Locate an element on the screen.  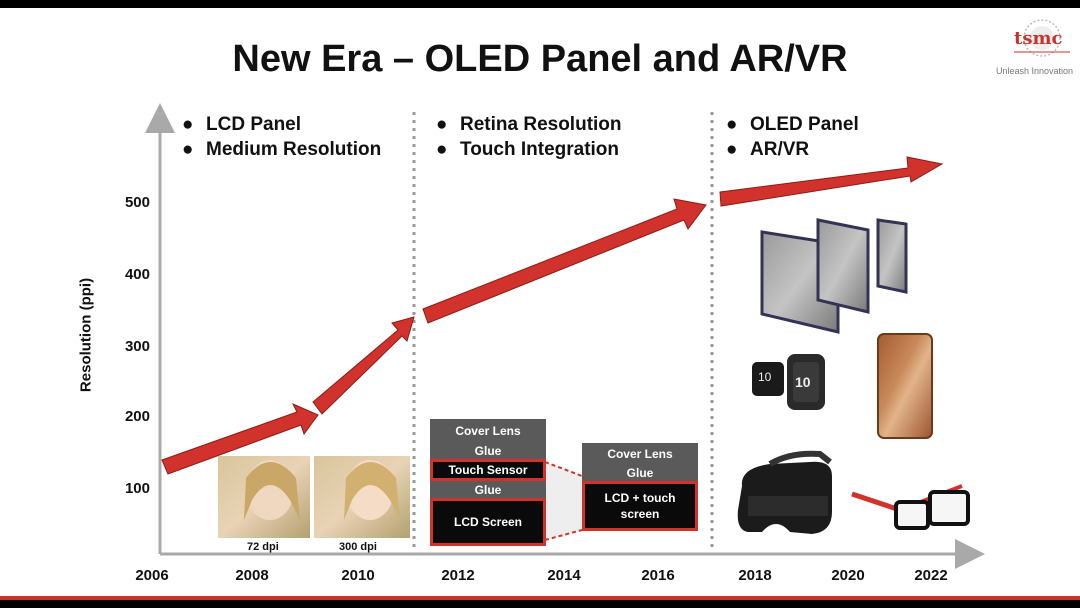
x-tick-label: 2016 is located at coordinates (658, 575).